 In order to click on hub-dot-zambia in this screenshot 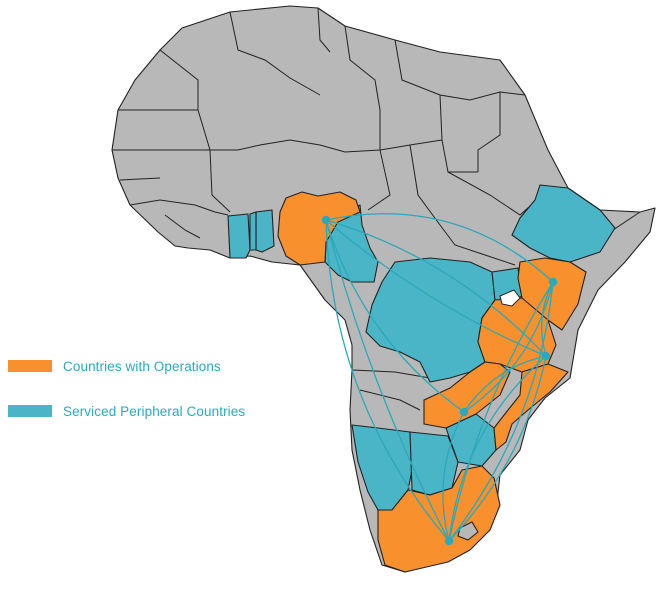, I will do `click(464, 412)`.